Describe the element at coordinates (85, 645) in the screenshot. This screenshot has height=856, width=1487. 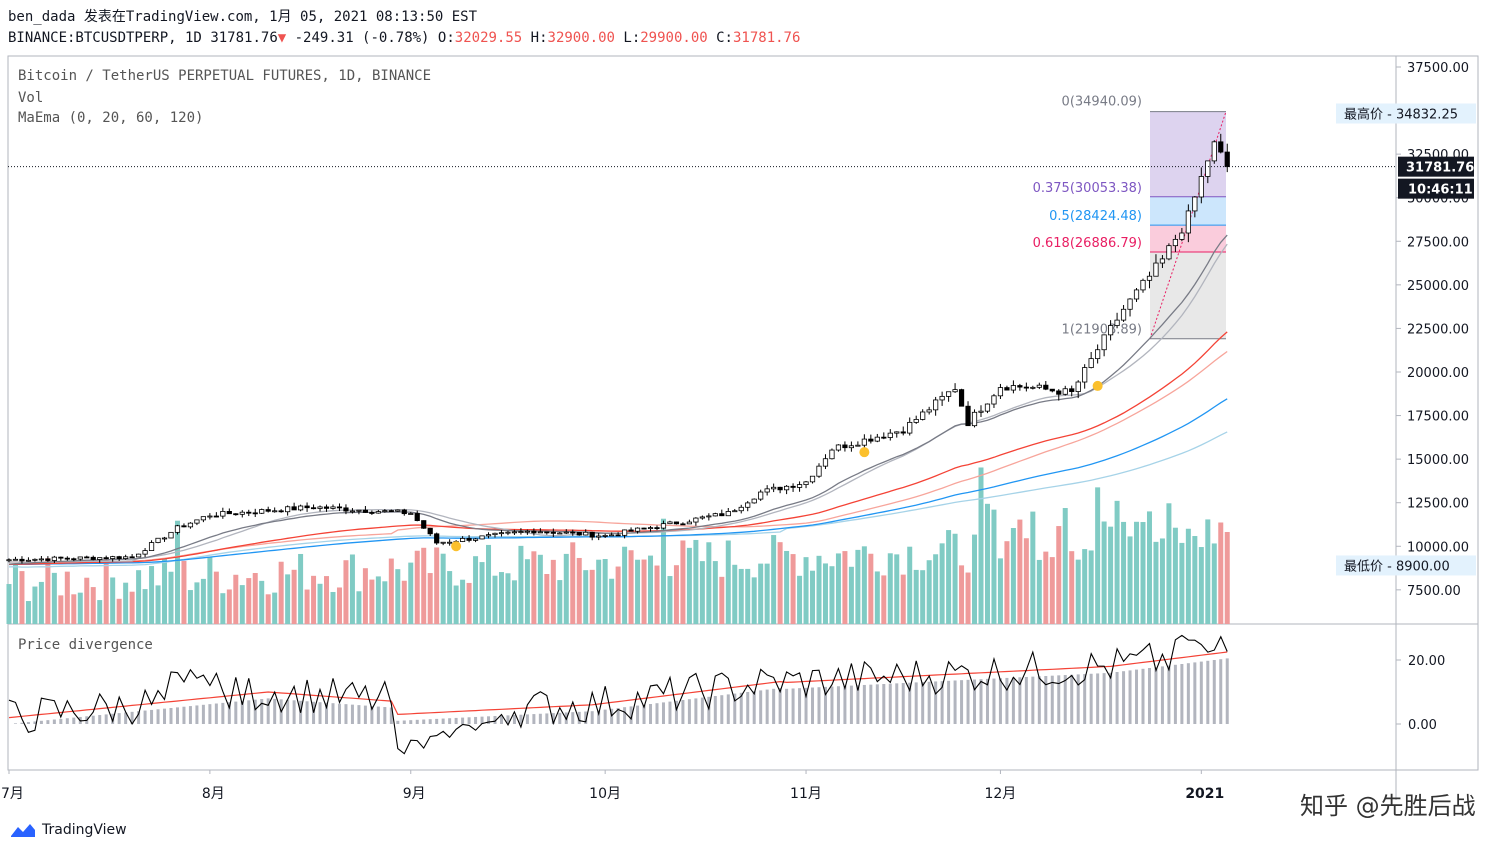
I see `legend-price-divergence: Price divergence` at that location.